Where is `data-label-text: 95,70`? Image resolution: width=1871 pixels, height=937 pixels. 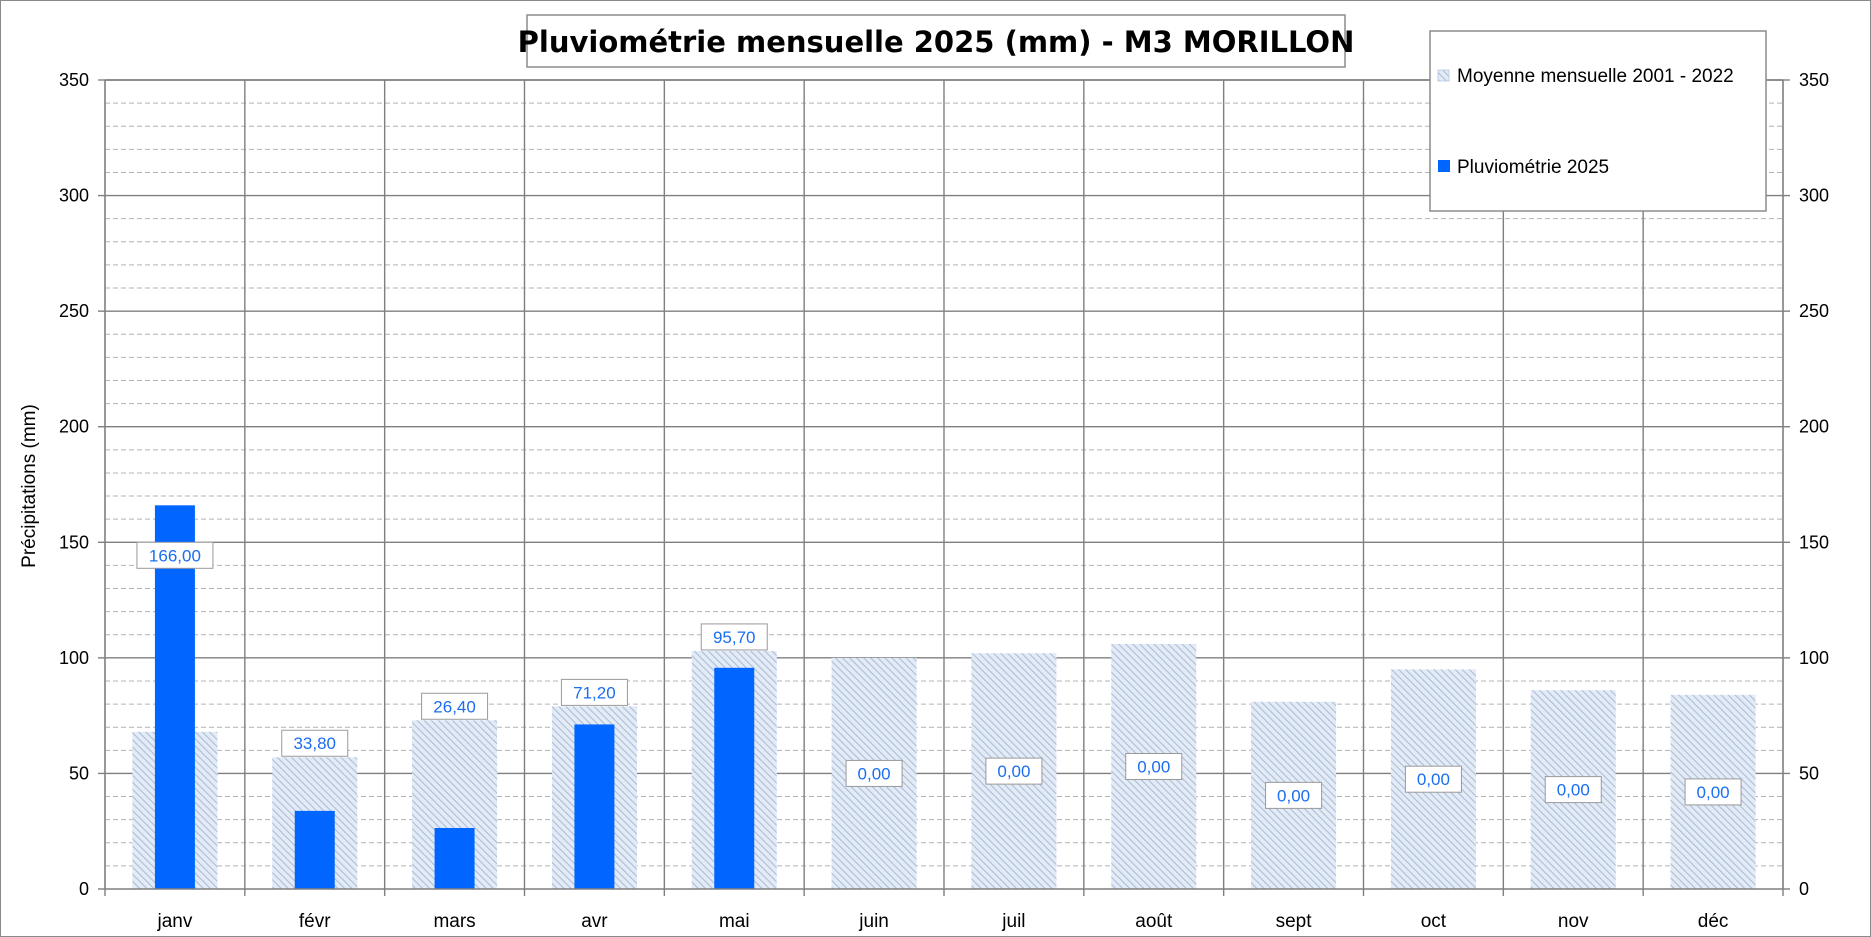
data-label-text: 95,70 is located at coordinates (734, 637).